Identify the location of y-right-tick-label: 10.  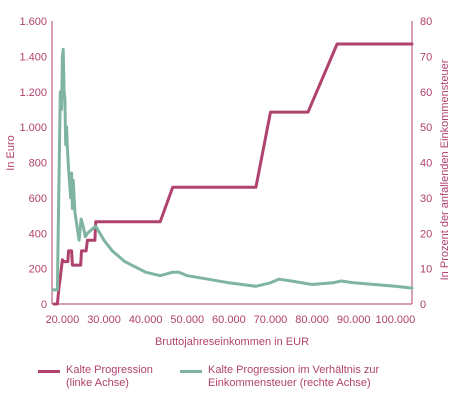
(426, 270).